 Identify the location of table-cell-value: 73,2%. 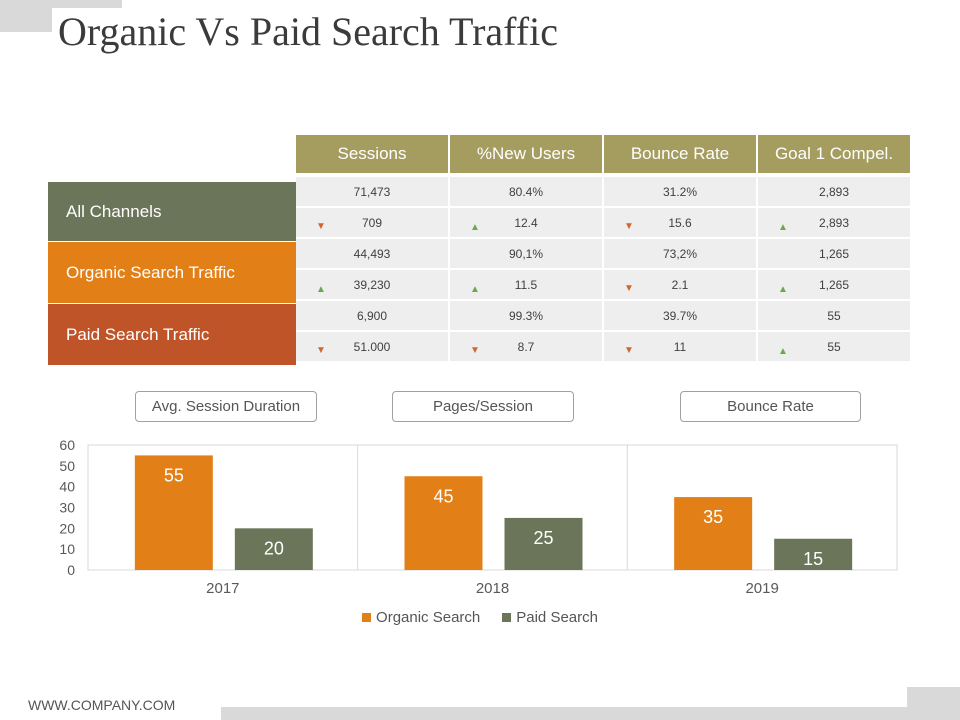
(680, 253).